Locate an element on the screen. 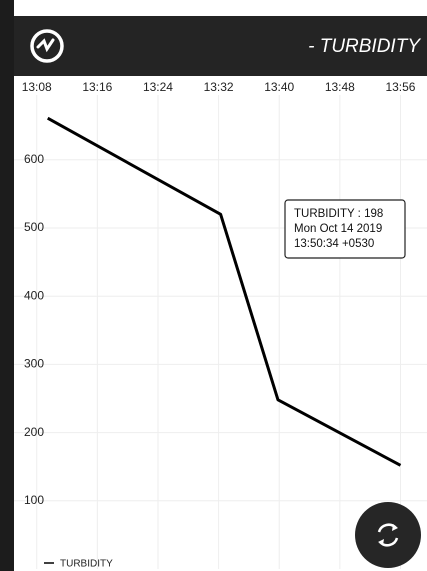  x-tick-label: 13:48 is located at coordinates (340, 87).